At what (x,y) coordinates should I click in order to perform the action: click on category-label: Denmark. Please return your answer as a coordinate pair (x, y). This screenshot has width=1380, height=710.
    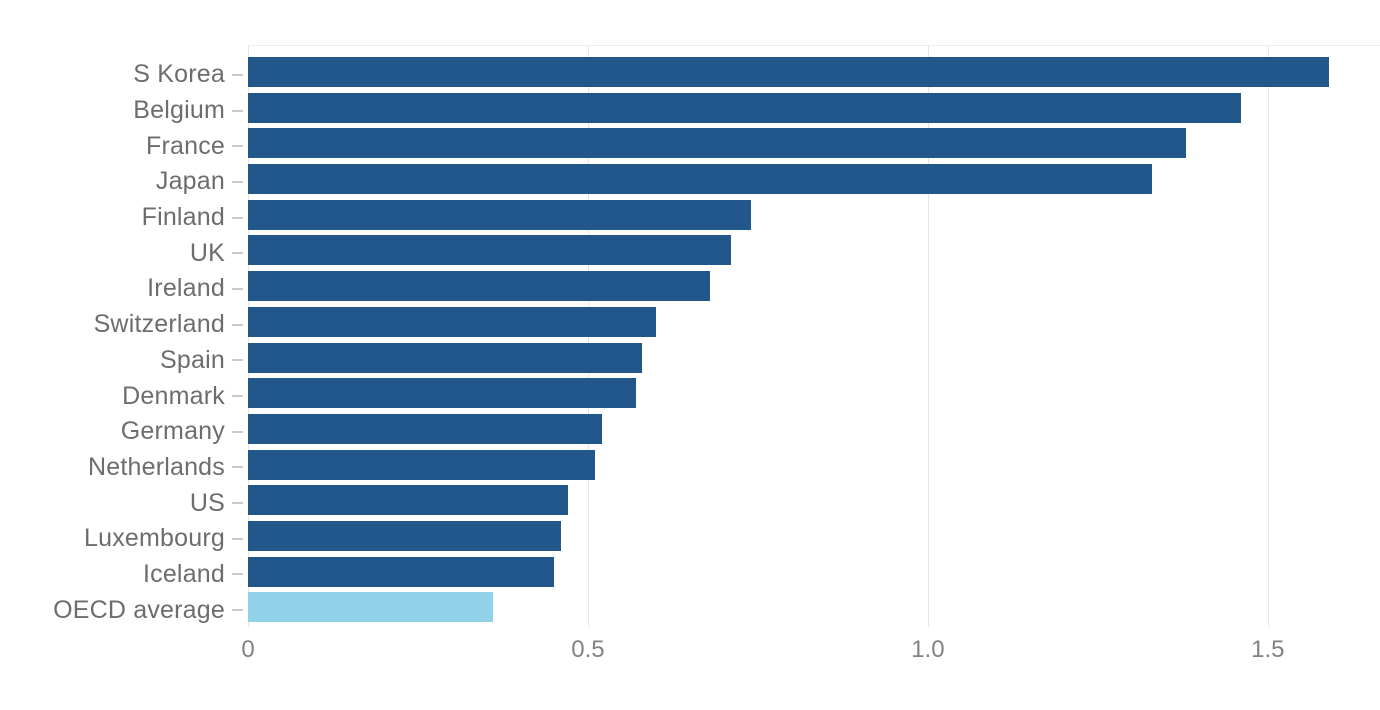
    Looking at the image, I should click on (173, 395).